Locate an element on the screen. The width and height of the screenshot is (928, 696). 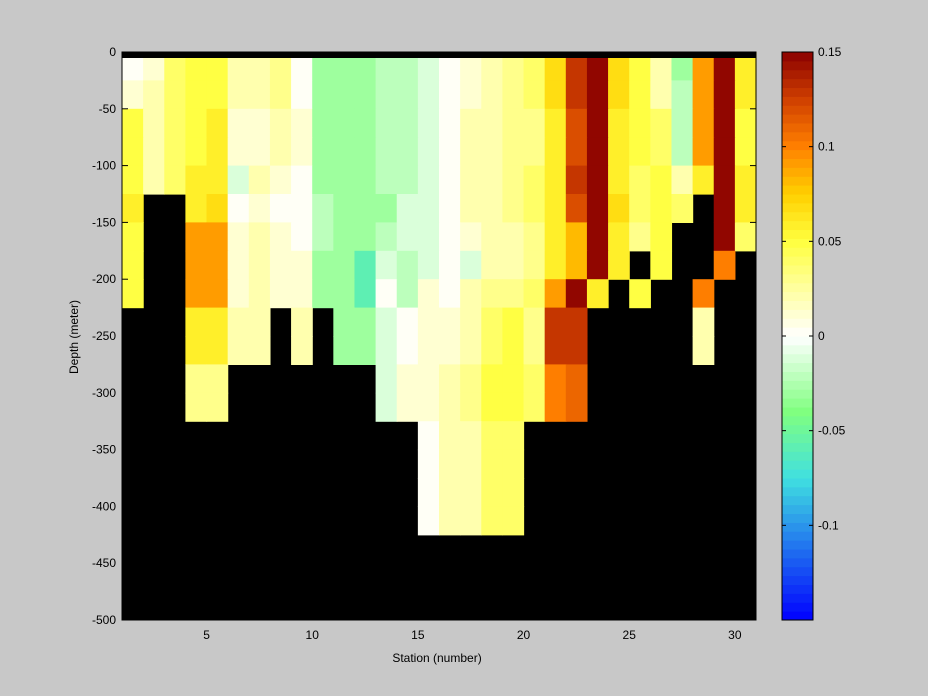
colorbar-ticks: 0.15 0.1 0.05 0 -0.05 -0.1 is located at coordinates (814, 288).